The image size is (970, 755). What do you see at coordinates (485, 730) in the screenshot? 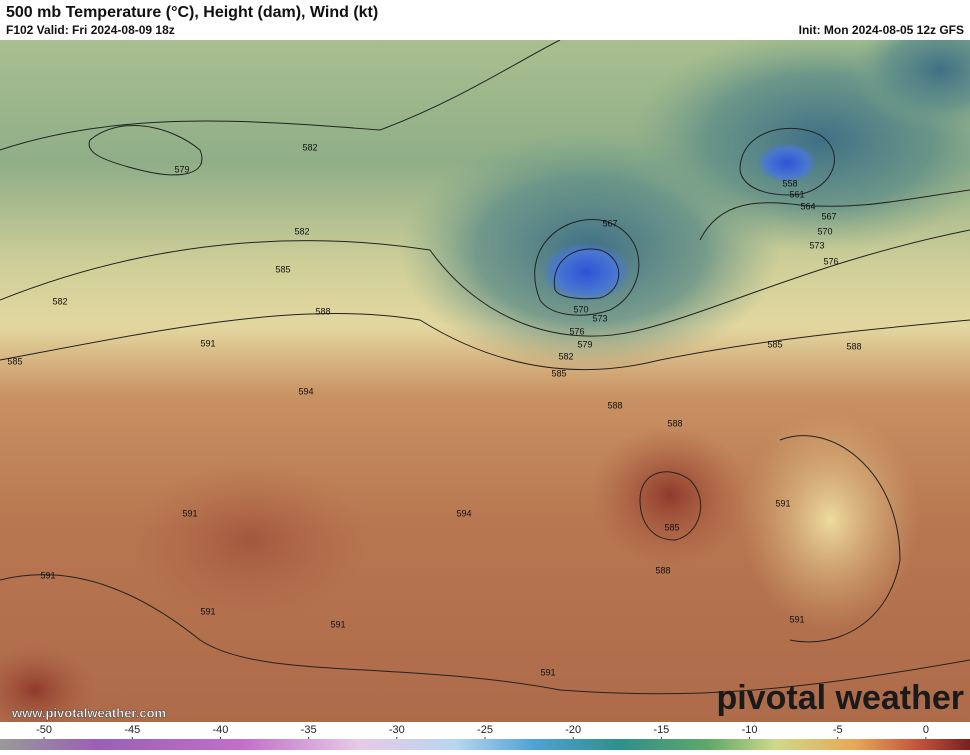
I see `colorbar-tick-label: -25` at bounding box center [485, 730].